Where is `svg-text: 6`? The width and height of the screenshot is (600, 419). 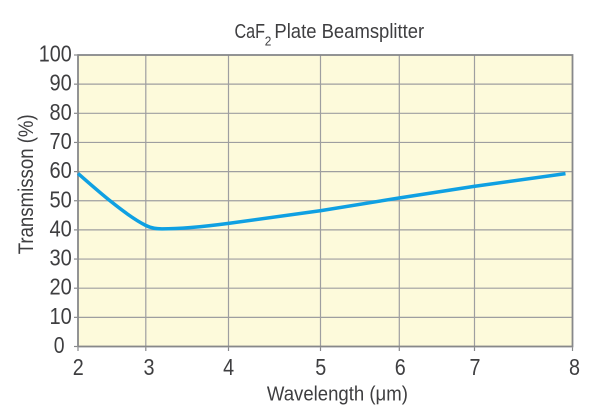
svg-text: 6 is located at coordinates (400, 367).